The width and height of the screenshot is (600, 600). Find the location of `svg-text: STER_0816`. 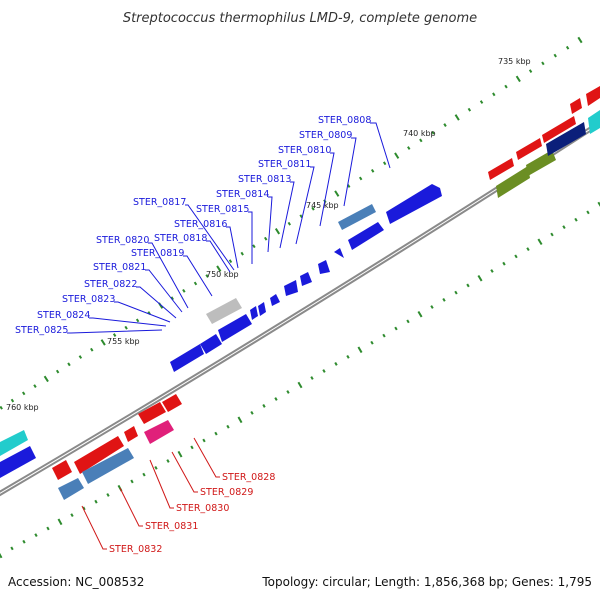

svg-text: STER_0816 is located at coordinates (200, 224).